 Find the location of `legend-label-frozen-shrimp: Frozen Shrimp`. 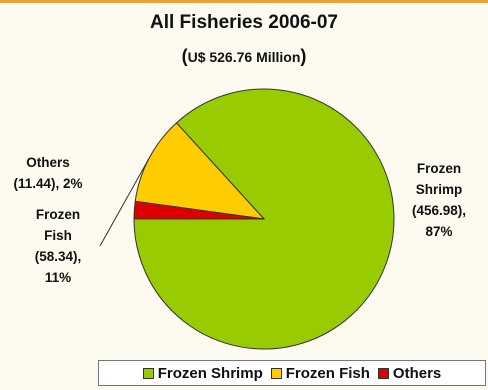

legend-label-frozen-shrimp: Frozen Shrimp is located at coordinates (210, 373).